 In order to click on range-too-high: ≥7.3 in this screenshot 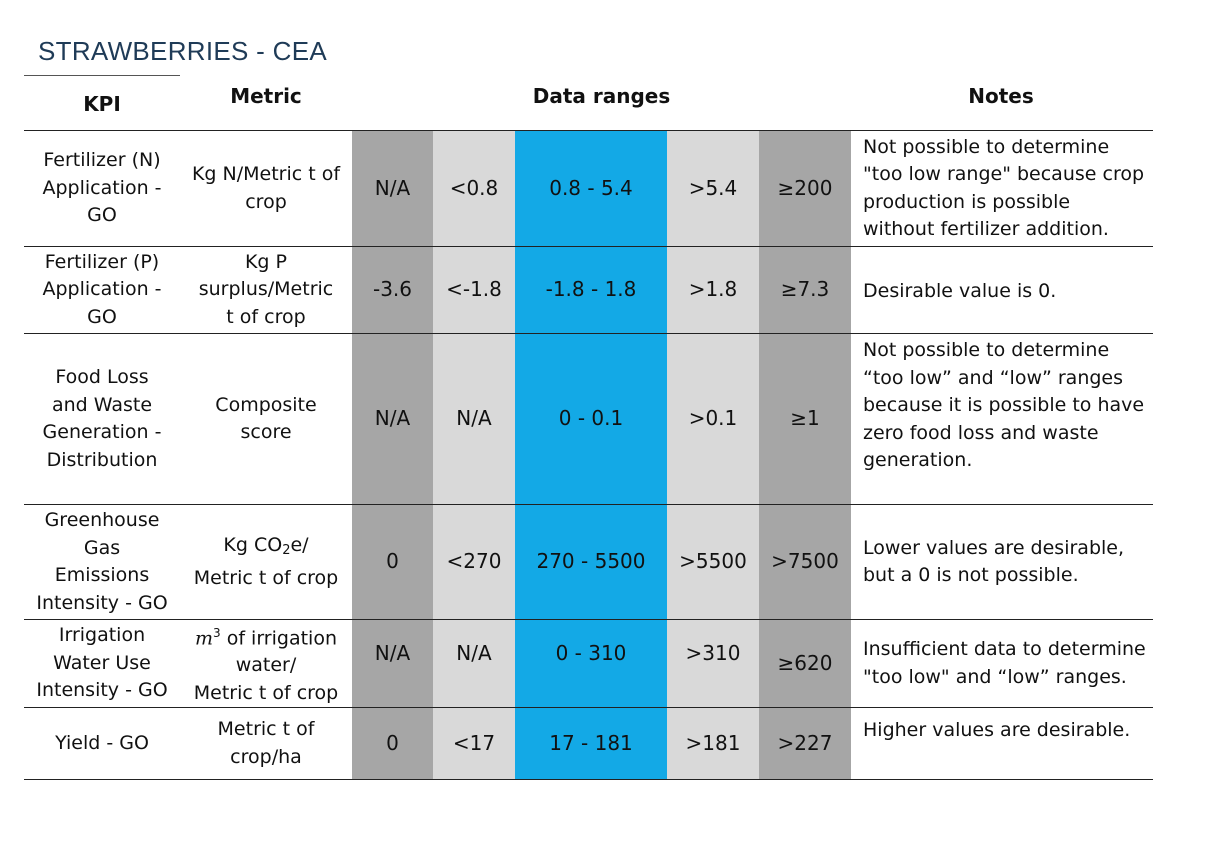, I will do `click(805, 290)`.